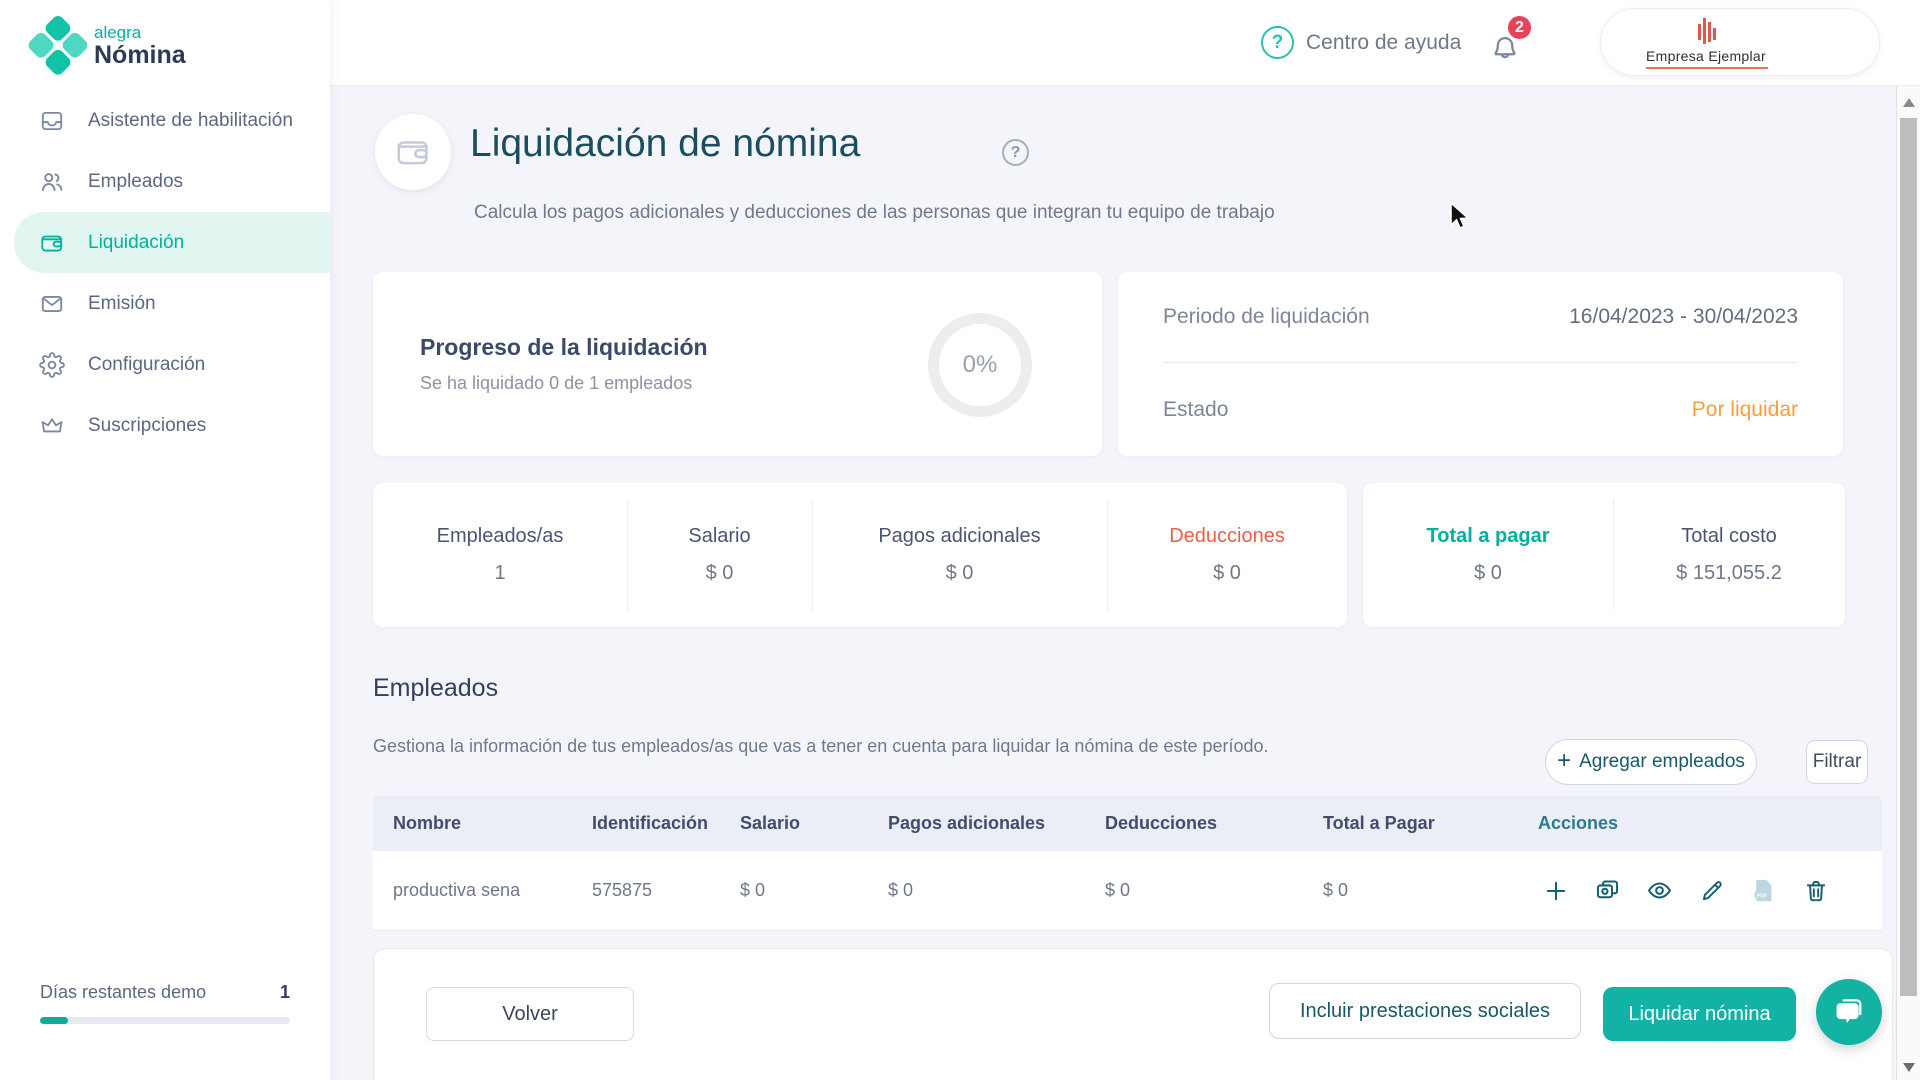  What do you see at coordinates (147, 364) in the screenshot?
I see `sidebar-item-label: Configuración` at bounding box center [147, 364].